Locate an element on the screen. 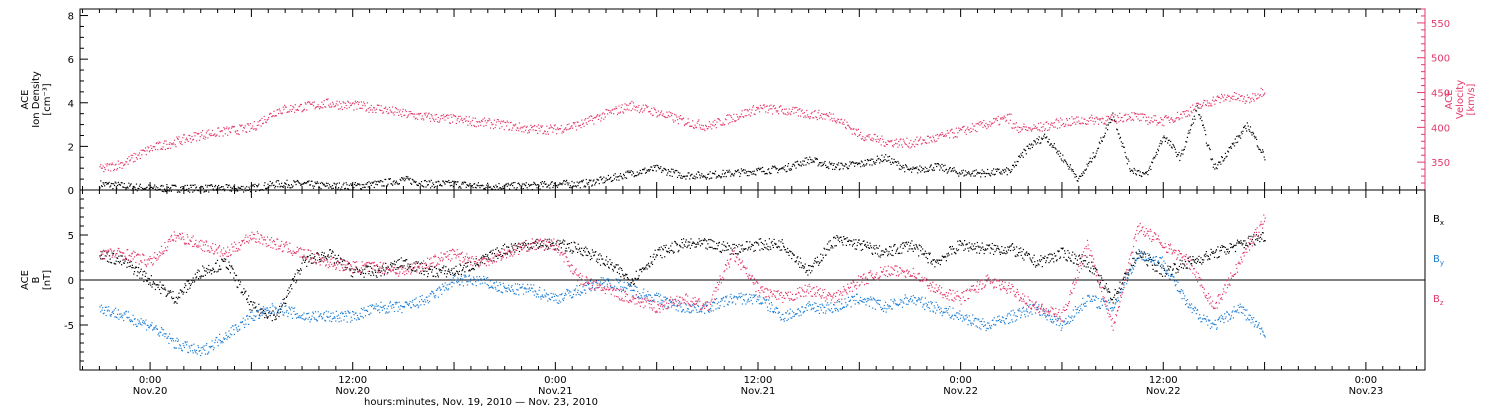  ytick-label-left: 8 is located at coordinates (71, 17).